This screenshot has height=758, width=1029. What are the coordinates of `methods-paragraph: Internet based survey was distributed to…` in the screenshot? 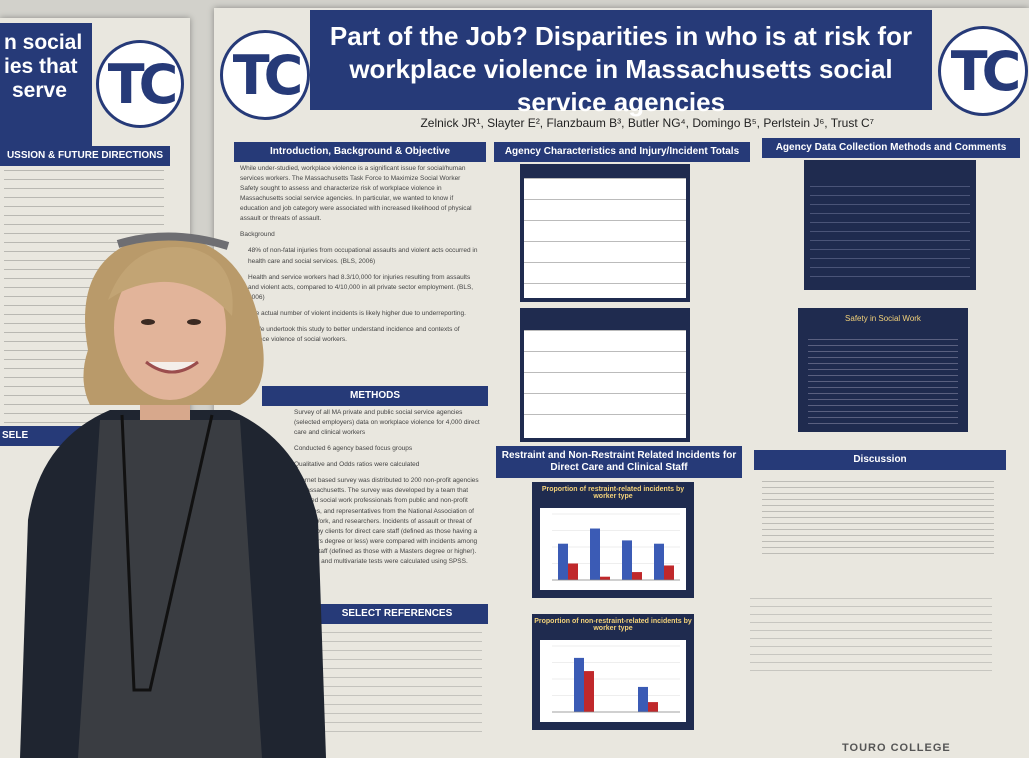 It's located at (386, 521).